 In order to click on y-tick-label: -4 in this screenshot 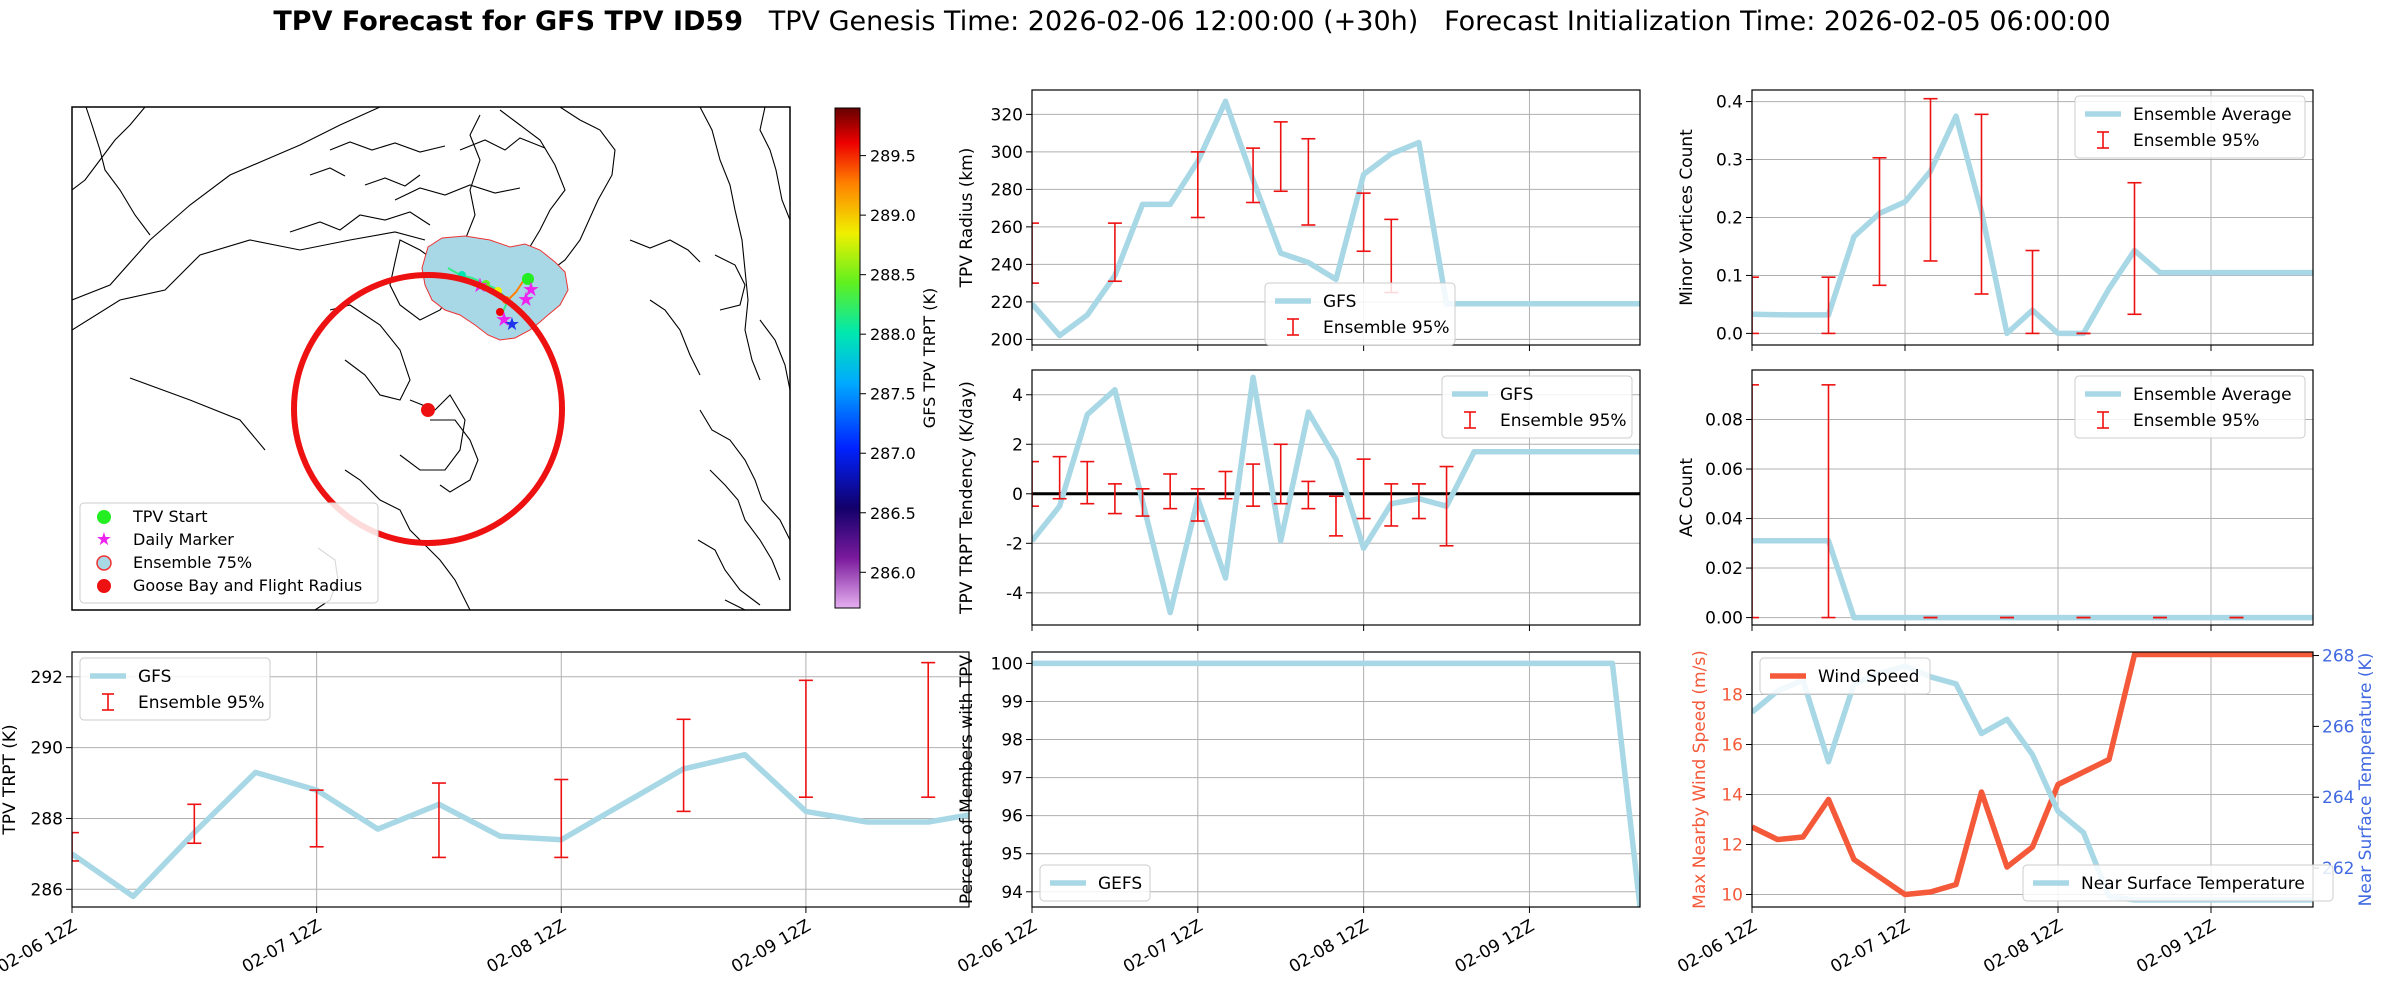, I will do `click(1014, 594)`.